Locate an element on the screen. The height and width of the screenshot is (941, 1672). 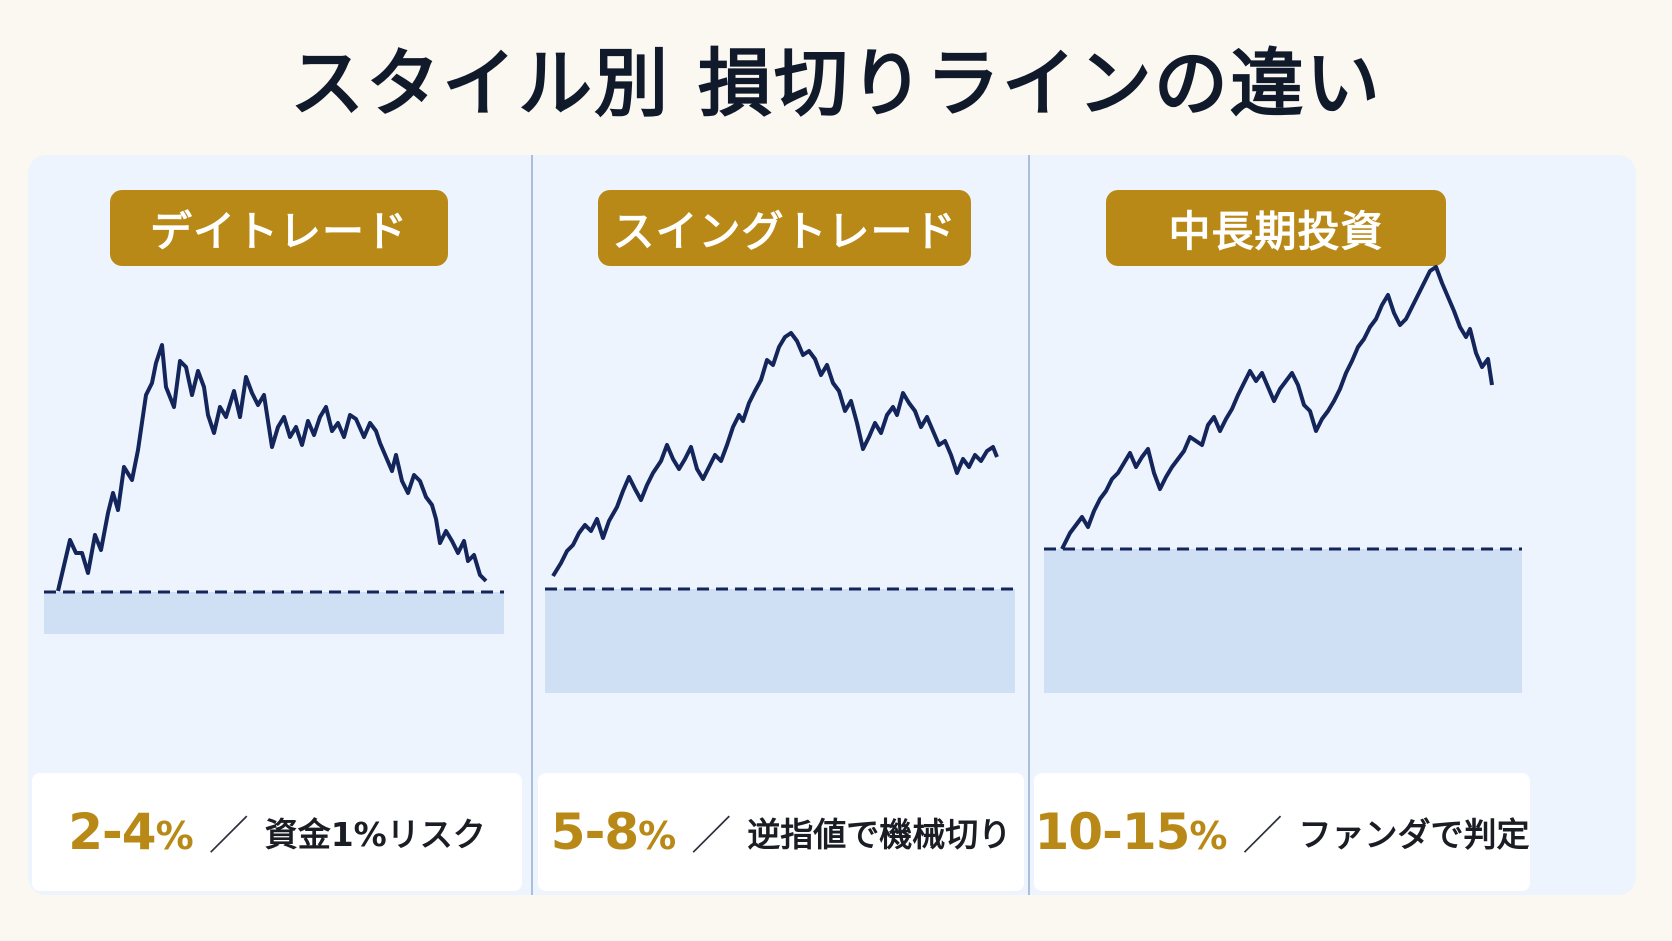
stop-loss-range: 5-8% is located at coordinates (613, 832).